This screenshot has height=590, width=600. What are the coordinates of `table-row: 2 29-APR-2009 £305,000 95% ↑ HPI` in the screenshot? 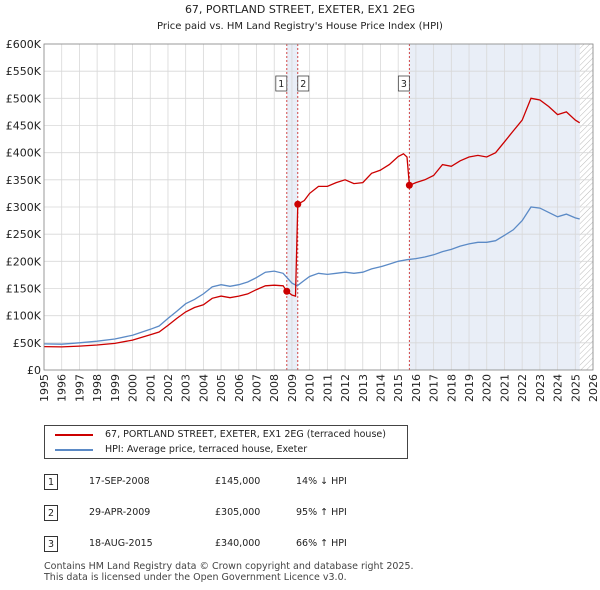 It's located at (244, 514).